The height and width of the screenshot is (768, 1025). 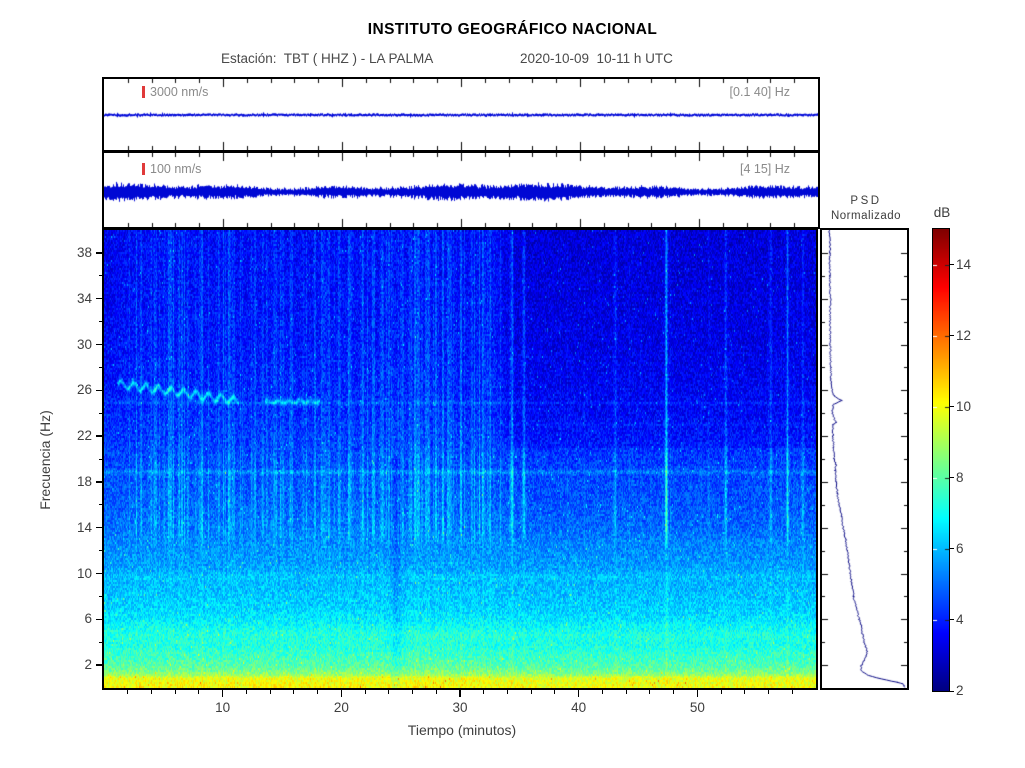 I want to click on filter-band-label: [4 15] Hz, so click(x=764, y=169).